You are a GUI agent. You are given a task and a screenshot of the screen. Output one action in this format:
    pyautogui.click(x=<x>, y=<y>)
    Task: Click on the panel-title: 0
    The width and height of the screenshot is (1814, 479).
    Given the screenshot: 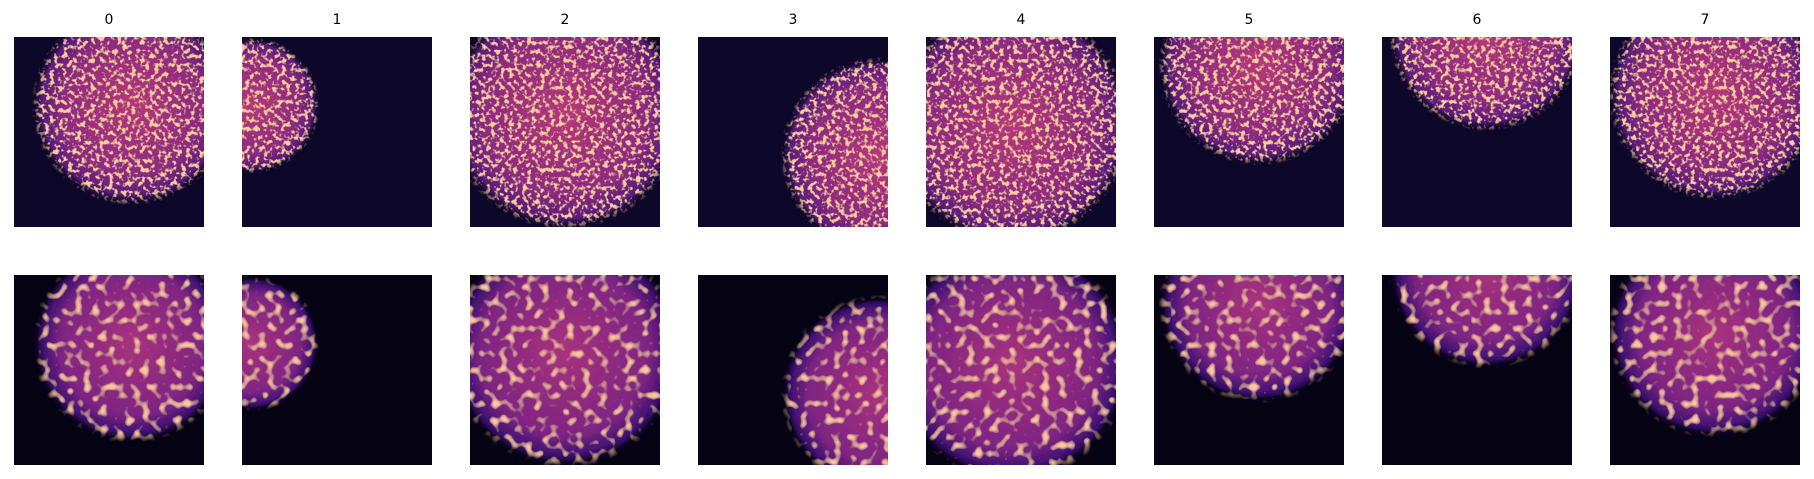 What is the action you would take?
    pyautogui.click(x=109, y=20)
    